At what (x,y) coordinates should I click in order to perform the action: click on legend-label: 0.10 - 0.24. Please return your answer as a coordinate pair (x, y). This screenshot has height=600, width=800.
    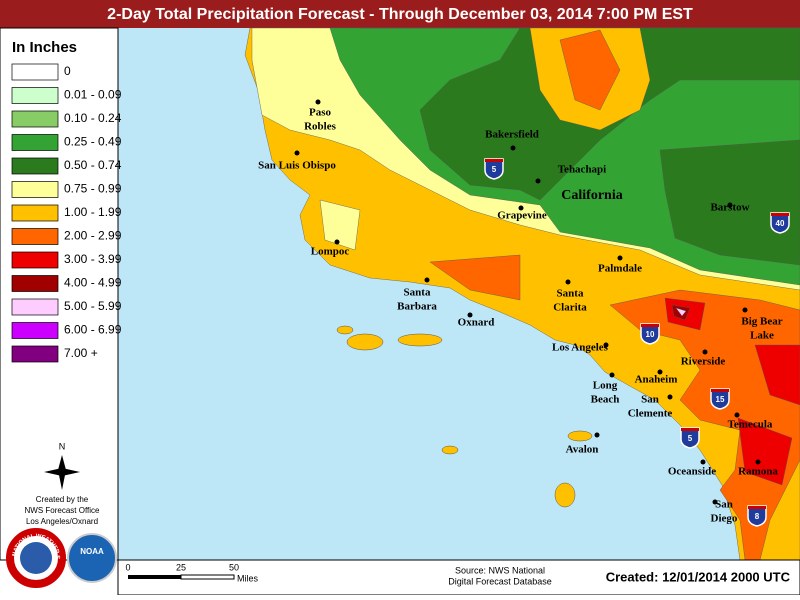
    Looking at the image, I should click on (93, 118).